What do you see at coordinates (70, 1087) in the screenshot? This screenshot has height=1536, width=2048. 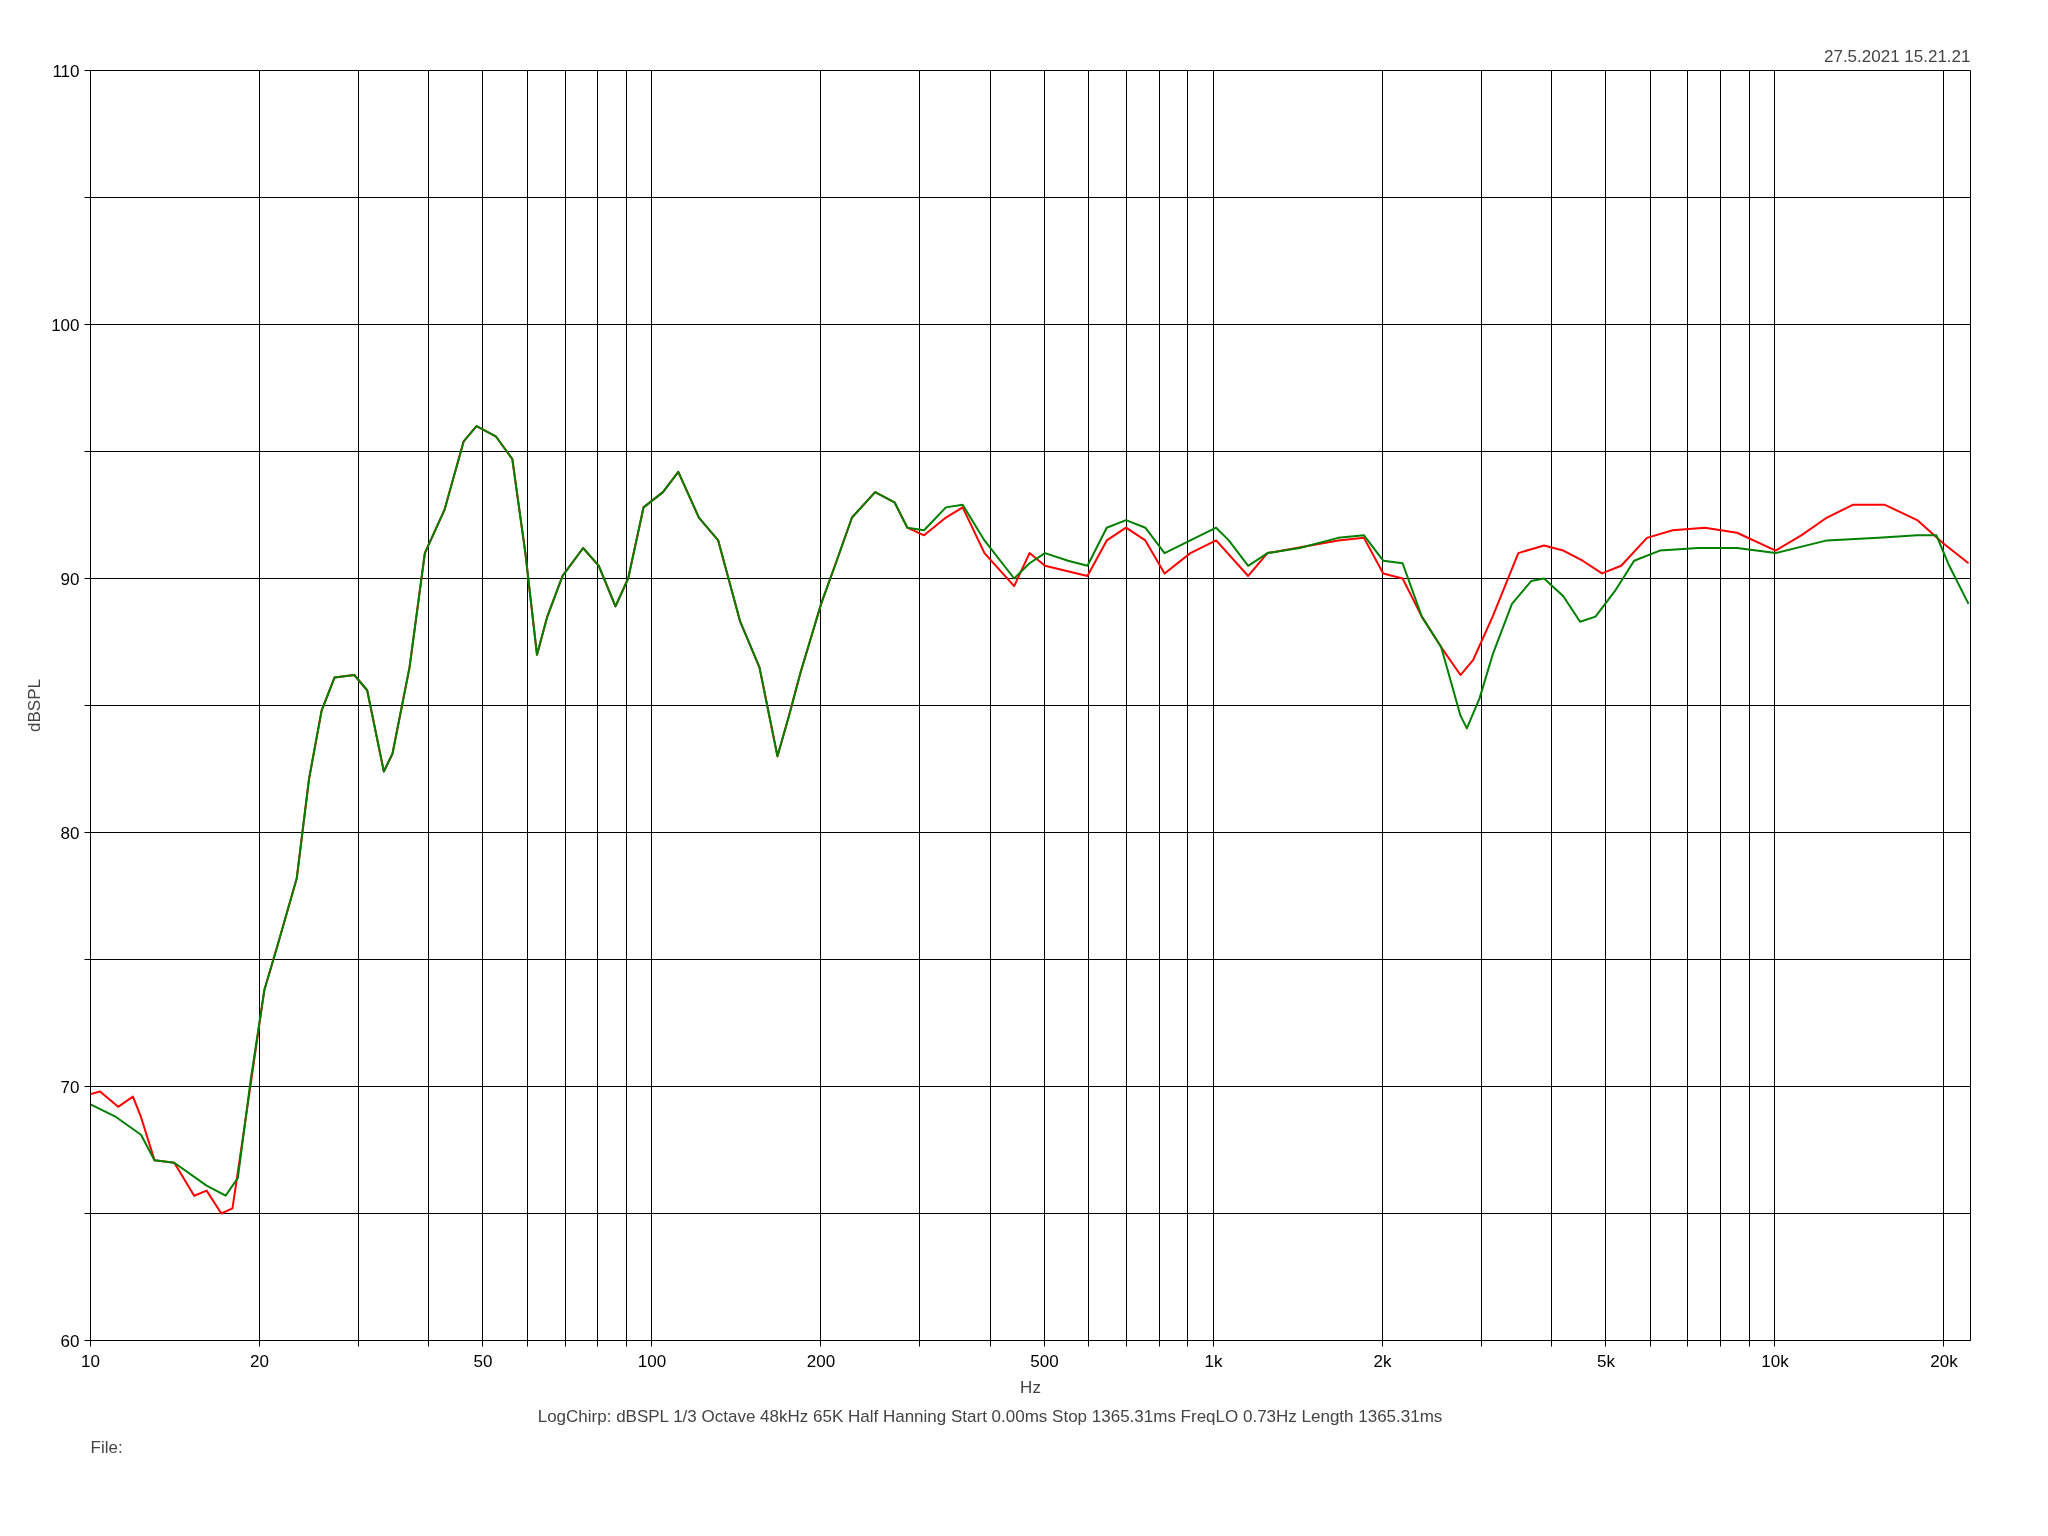 I see `y-tick-label: 70` at bounding box center [70, 1087].